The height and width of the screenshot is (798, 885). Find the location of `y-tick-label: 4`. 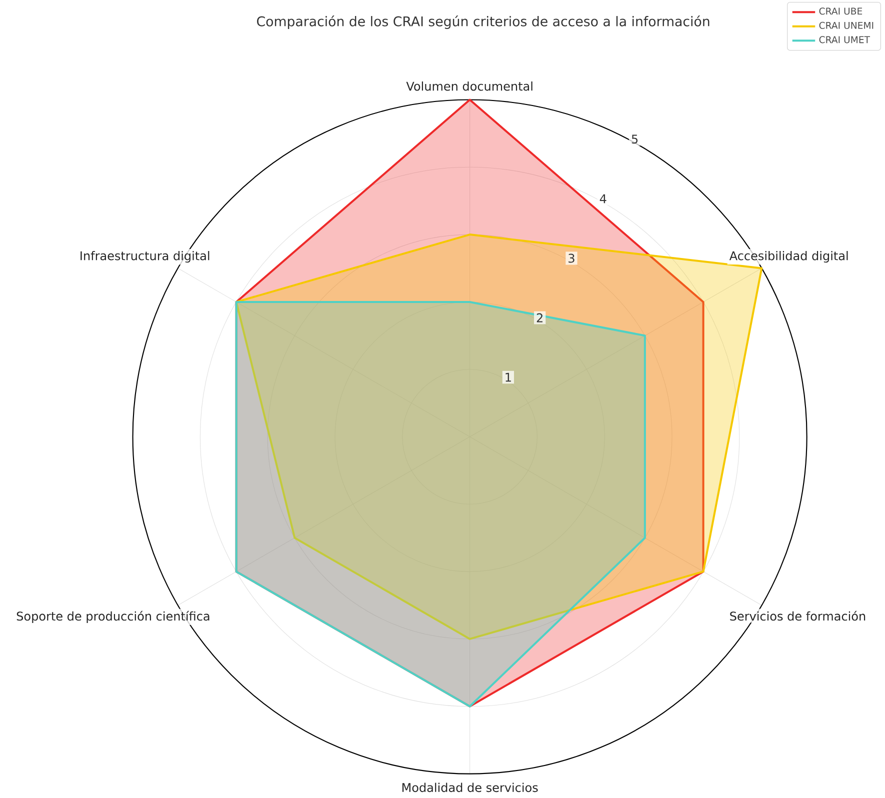

y-tick-label: 4 is located at coordinates (603, 199).